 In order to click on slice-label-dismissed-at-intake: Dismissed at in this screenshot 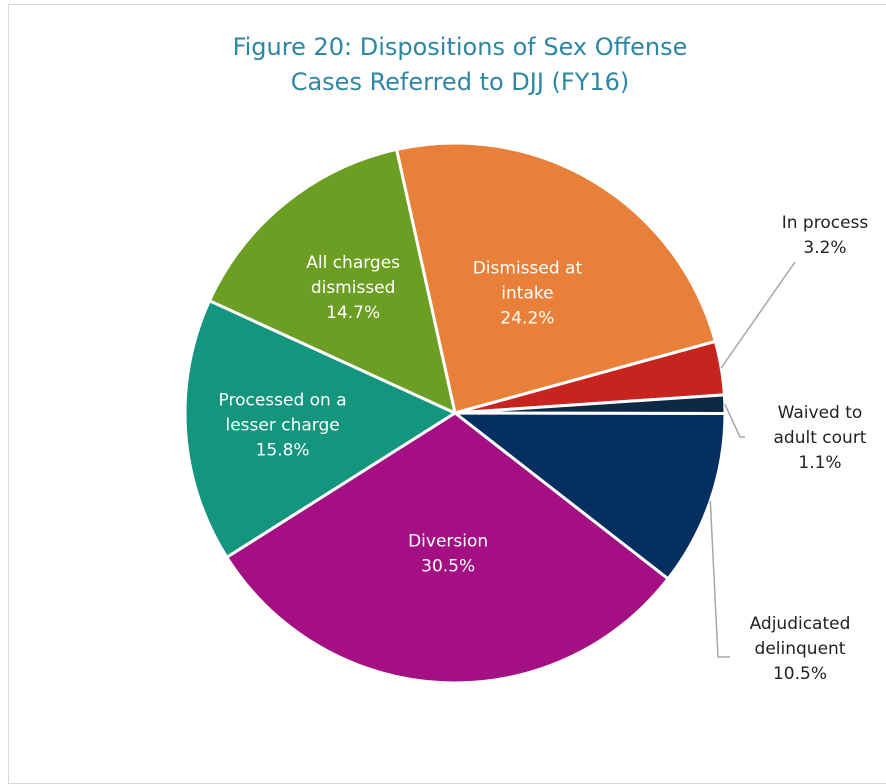, I will do `click(528, 269)`.